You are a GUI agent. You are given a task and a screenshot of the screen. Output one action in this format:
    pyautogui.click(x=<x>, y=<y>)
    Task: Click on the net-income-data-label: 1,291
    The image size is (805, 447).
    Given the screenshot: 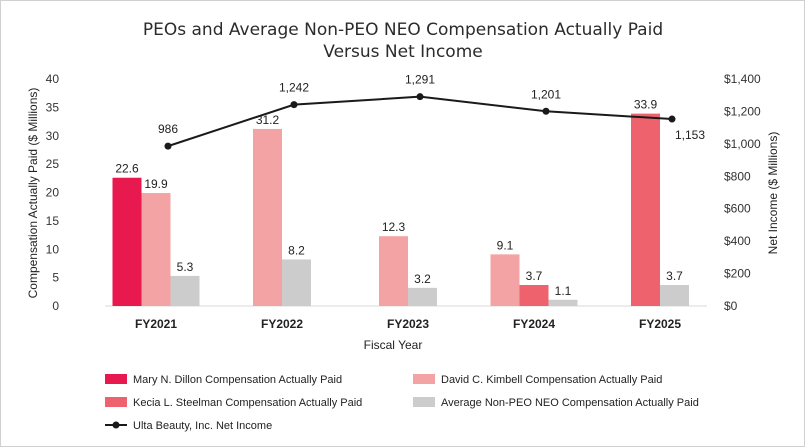 What is the action you would take?
    pyautogui.click(x=420, y=80)
    